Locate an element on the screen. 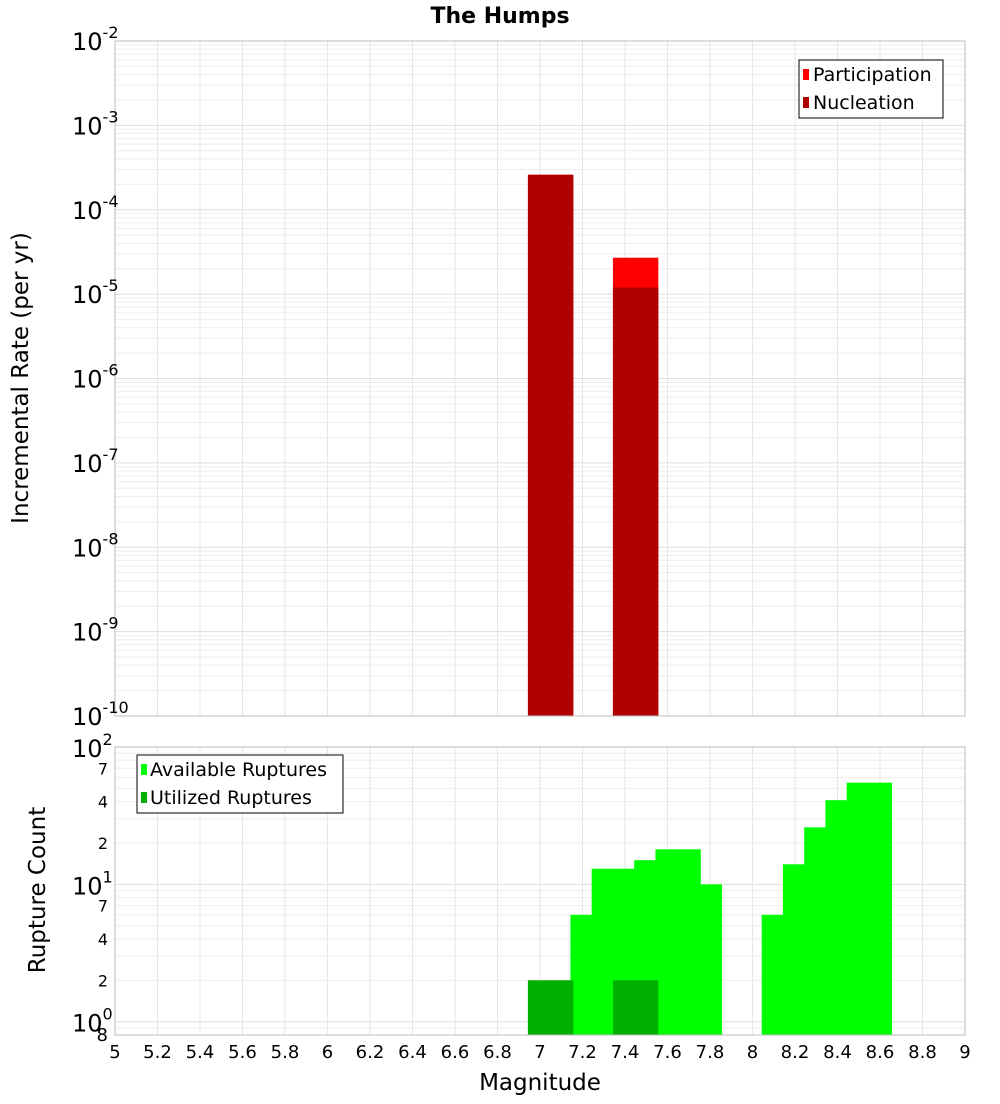  x-tick-label: 9 is located at coordinates (964, 1052).